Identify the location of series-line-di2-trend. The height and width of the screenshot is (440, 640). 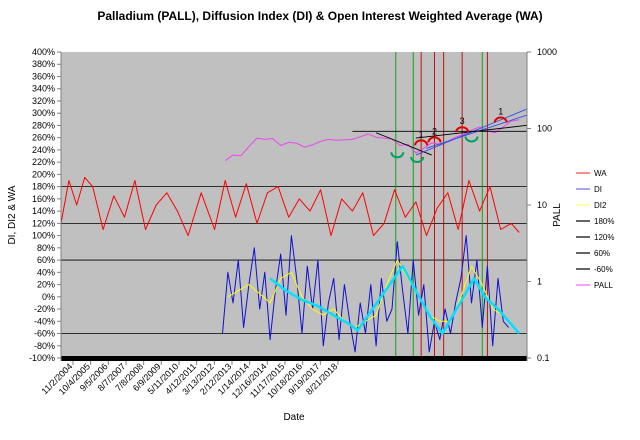
(395, 299).